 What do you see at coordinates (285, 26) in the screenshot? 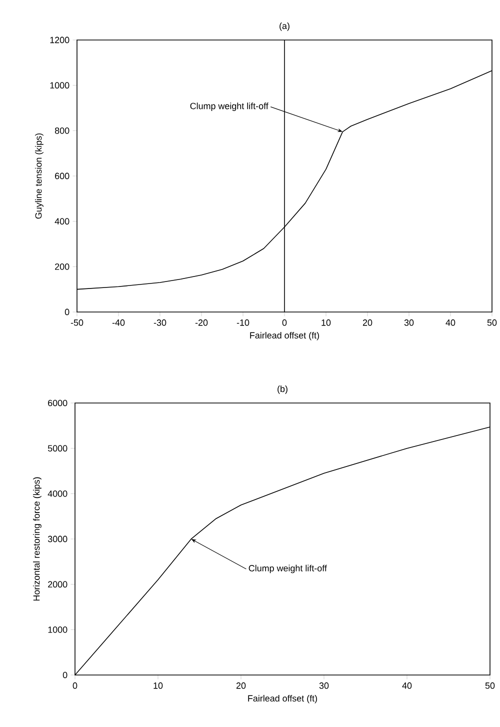
I see `chart-title: (a)` at bounding box center [285, 26].